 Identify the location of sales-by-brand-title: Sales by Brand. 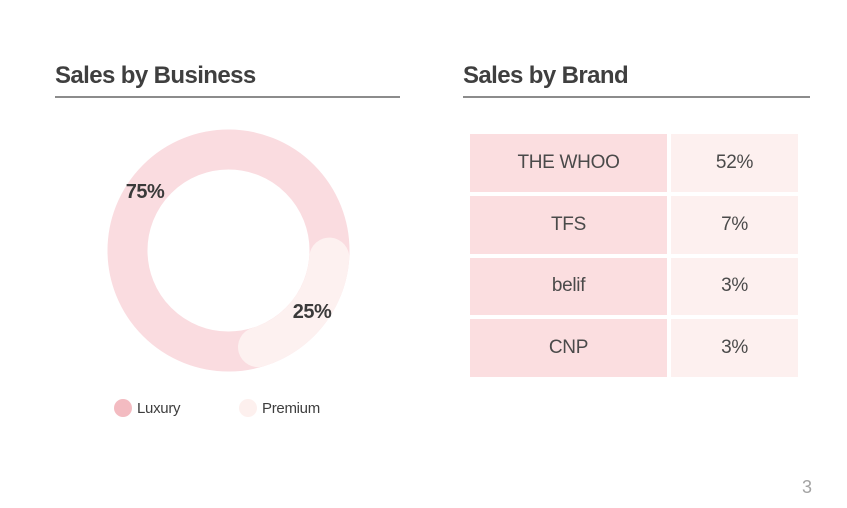
(636, 80).